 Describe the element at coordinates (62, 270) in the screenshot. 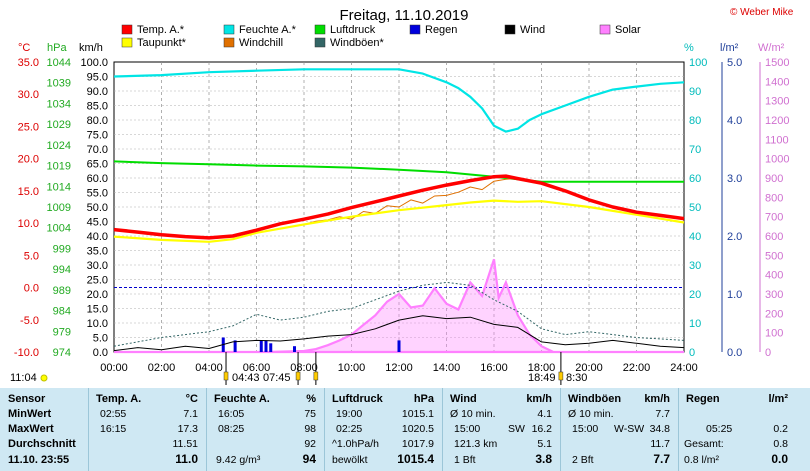

I see `press-tick-label: 994` at that location.